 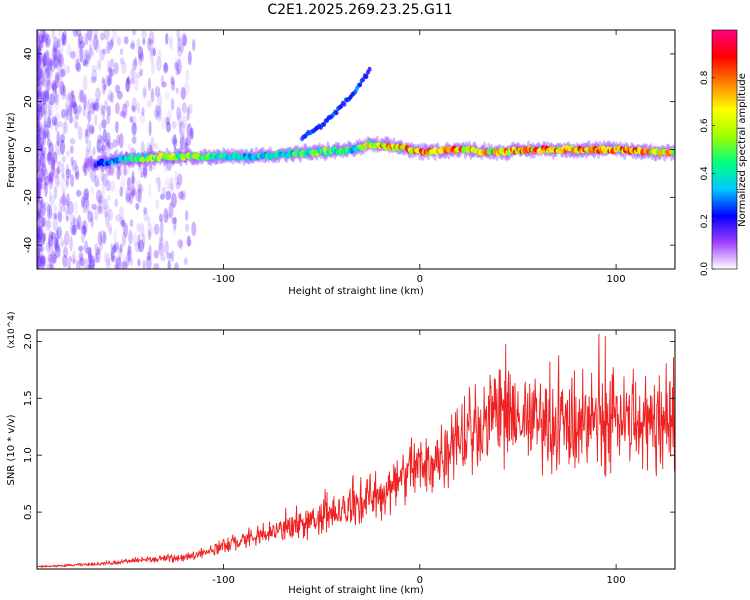 I want to click on colorbar-tick-label: 0.4, so click(x=705, y=173).